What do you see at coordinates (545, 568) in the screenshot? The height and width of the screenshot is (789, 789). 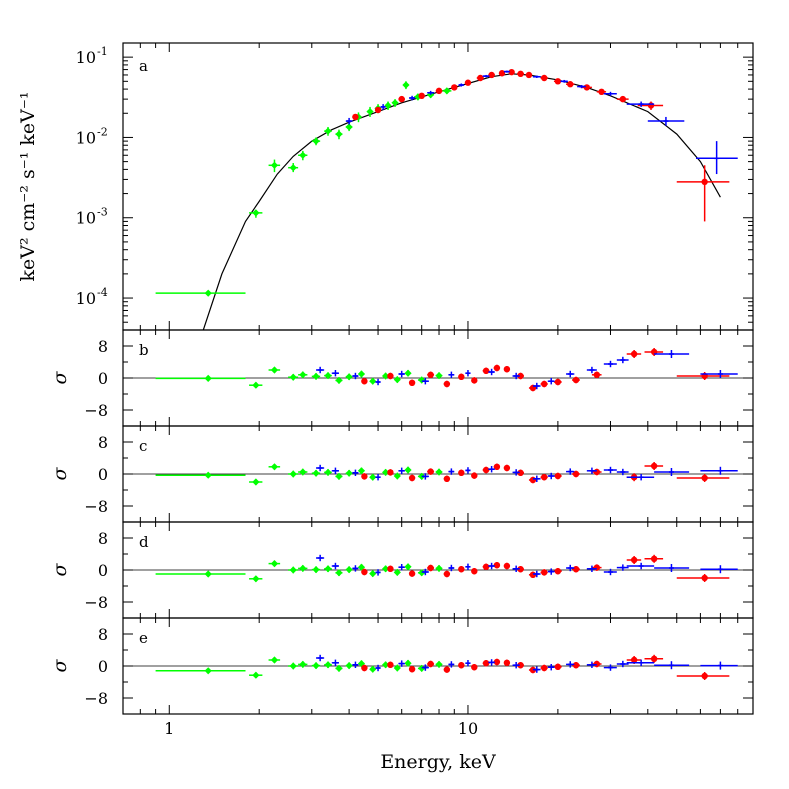 I see `series-red` at bounding box center [545, 568].